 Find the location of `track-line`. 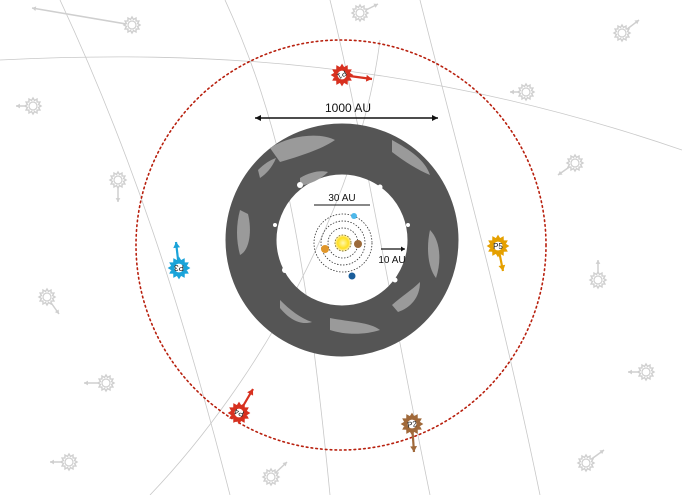

track-line is located at coordinates (380, 248).